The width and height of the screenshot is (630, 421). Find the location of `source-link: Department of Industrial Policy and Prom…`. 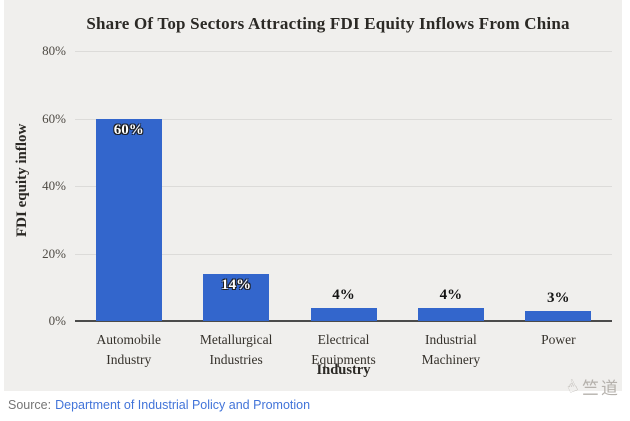

source-link: Department of Industrial Policy and Prom… is located at coordinates (183, 405).